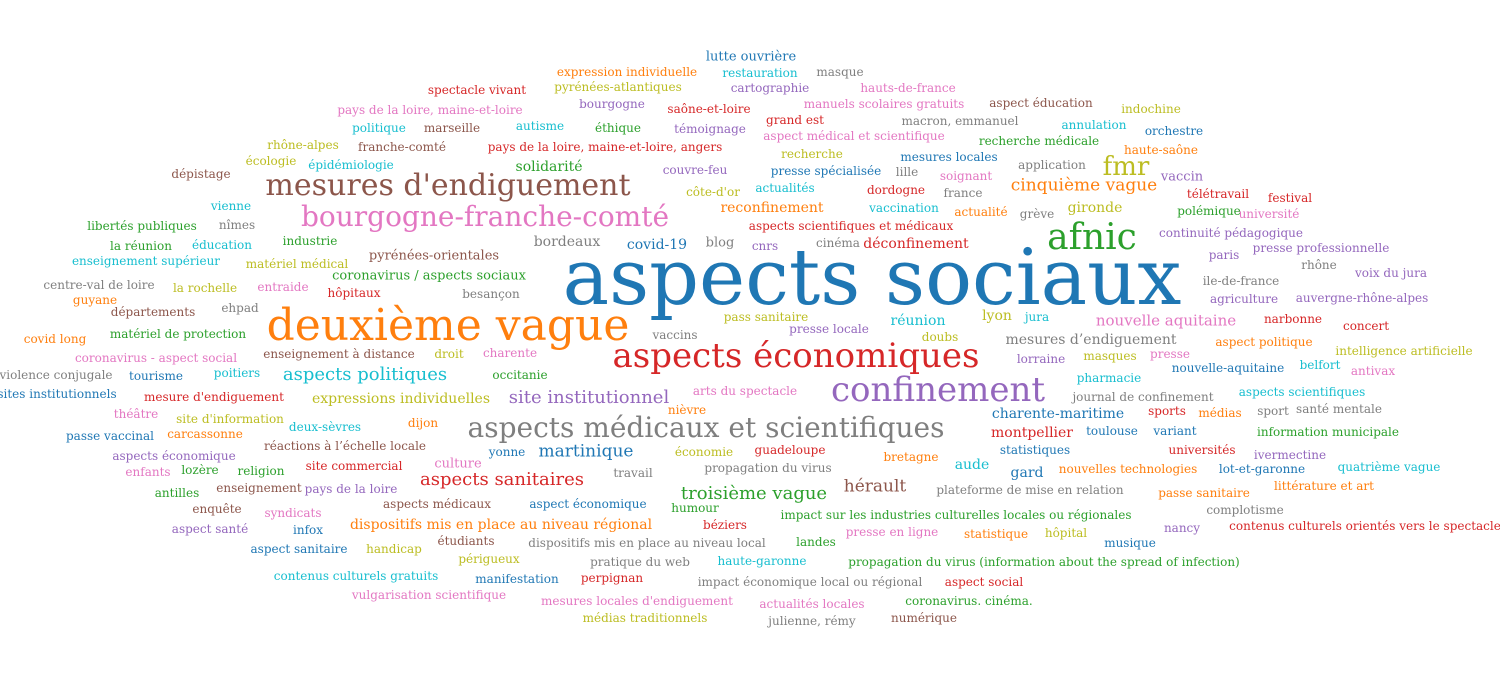 The image size is (1500, 683). Describe the element at coordinates (259, 488) in the screenshot. I see `word-178: enseignement` at that location.